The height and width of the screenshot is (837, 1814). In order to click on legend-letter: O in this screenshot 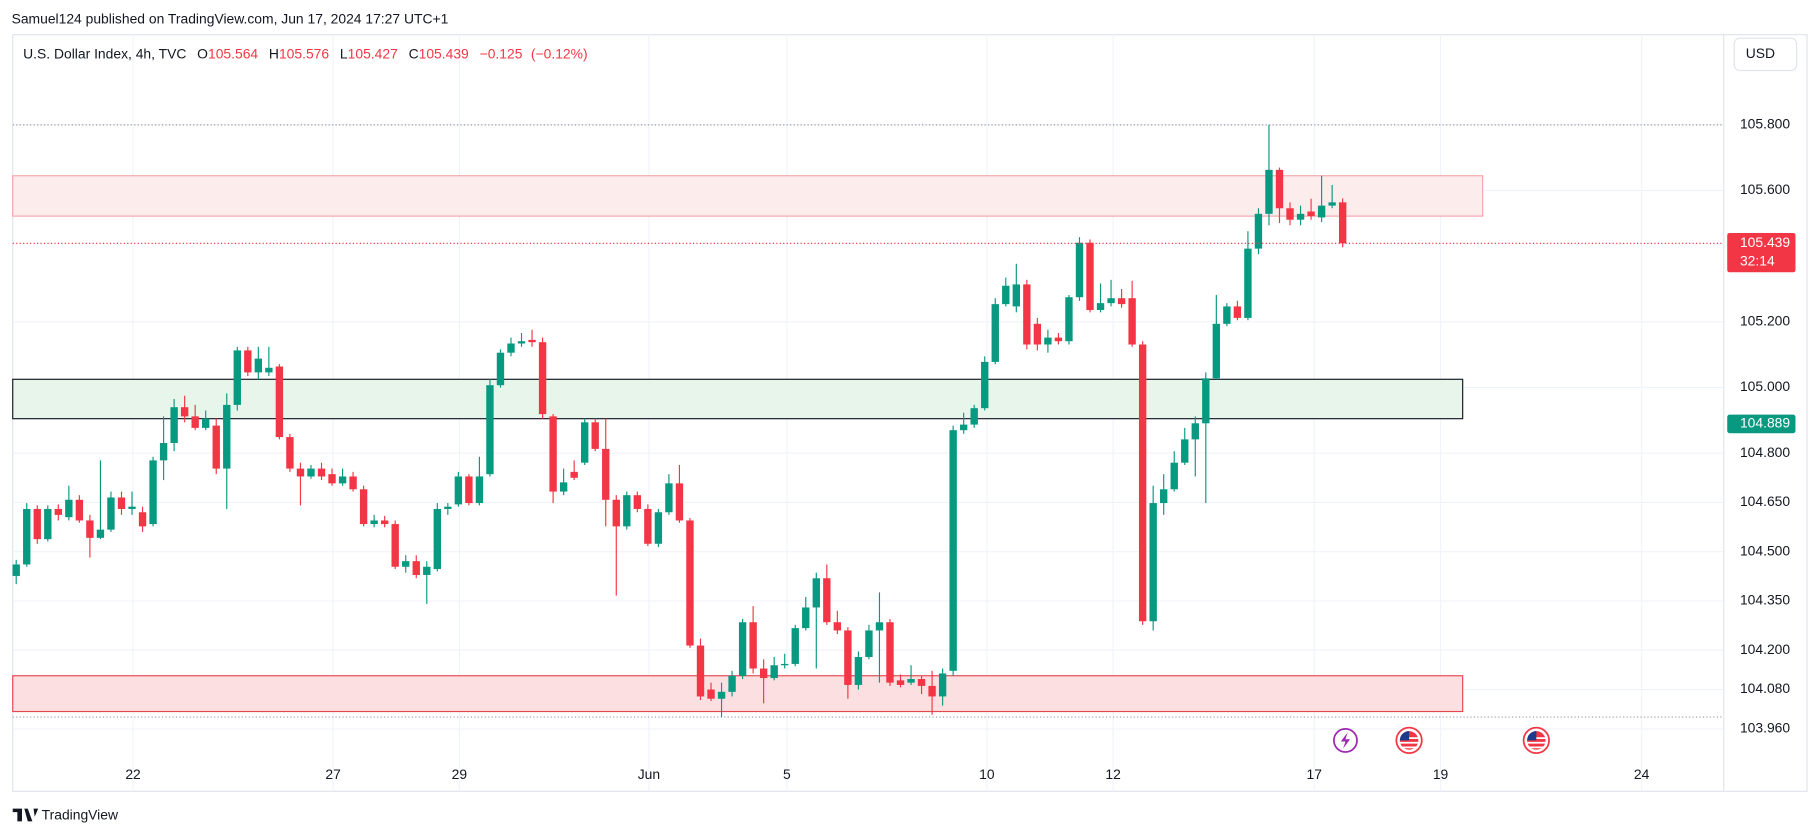, I will do `click(202, 53)`.